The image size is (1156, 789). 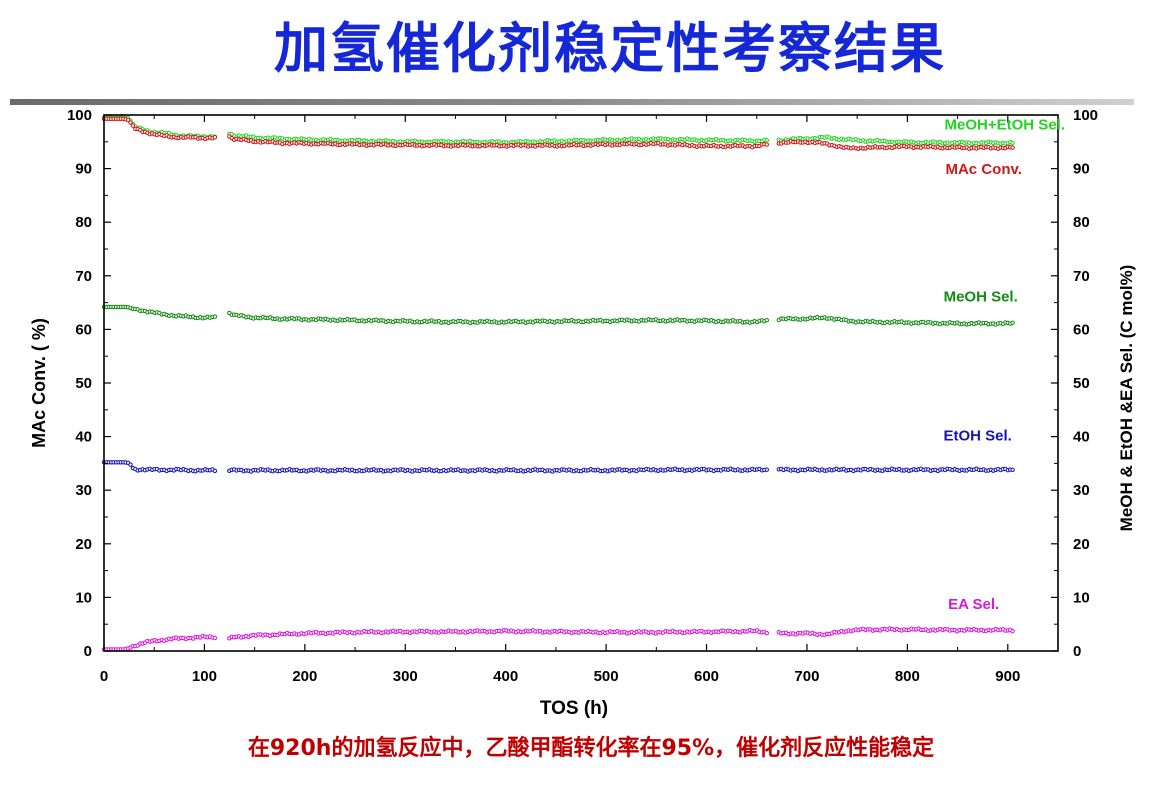 I want to click on x-tick-label: 900, so click(x=1007, y=676).